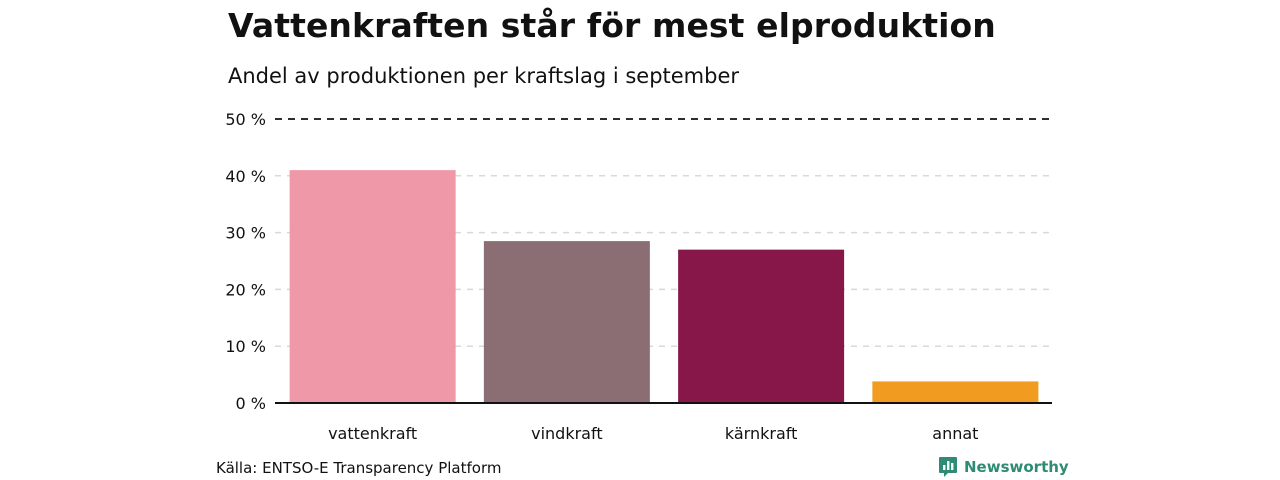 The height and width of the screenshot is (480, 1280). Describe the element at coordinates (566, 433) in the screenshot. I see `x-category-label: vindkraft` at that location.